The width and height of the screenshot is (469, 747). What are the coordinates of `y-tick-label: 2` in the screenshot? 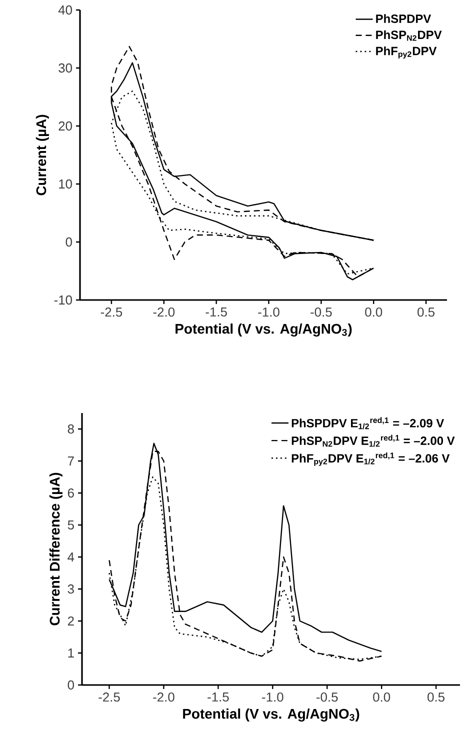 It's located at (71, 621).